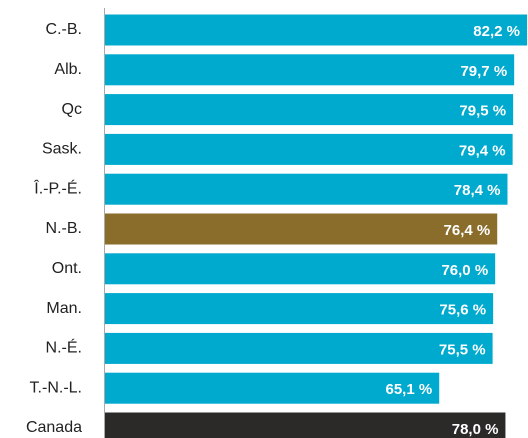 This screenshot has width=528, height=438. I want to click on category-label: Î.-P.-É., so click(57, 187).